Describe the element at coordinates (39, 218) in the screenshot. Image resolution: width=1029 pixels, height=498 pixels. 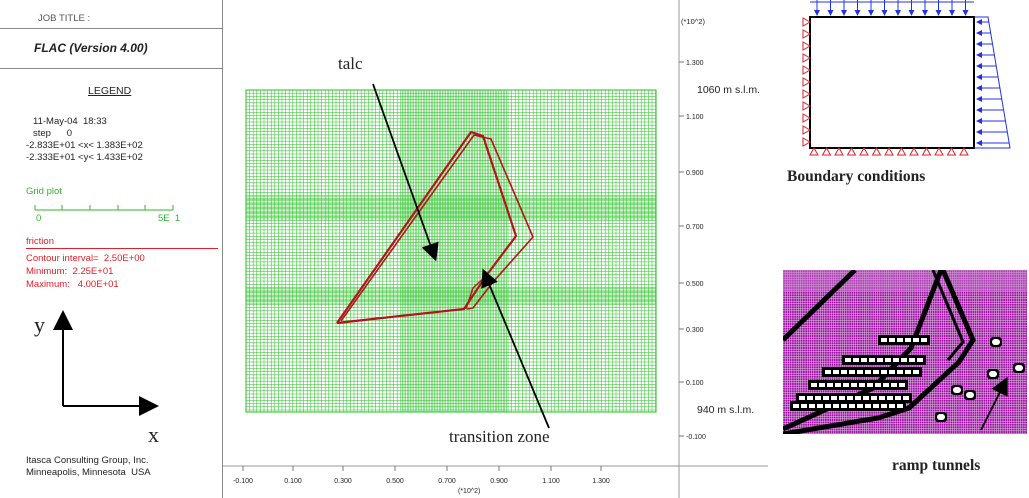
I see `grid-scale-min: 0` at that location.